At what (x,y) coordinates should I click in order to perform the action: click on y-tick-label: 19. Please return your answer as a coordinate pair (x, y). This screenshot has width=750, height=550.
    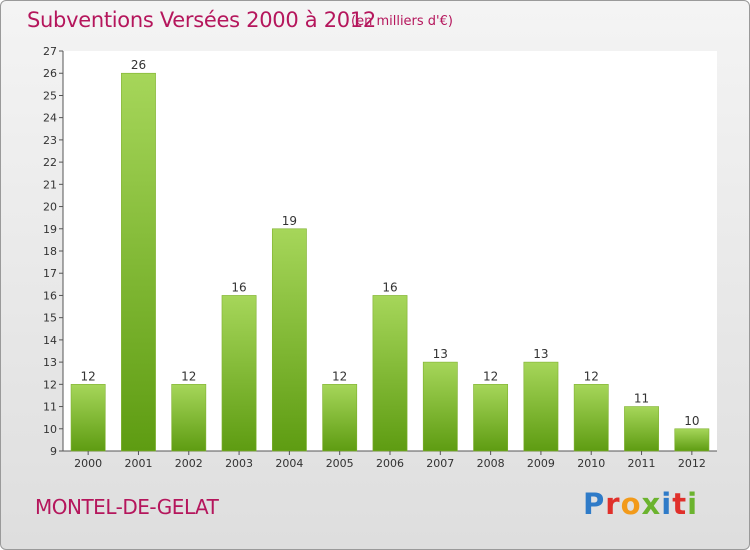
    Looking at the image, I should click on (50, 229).